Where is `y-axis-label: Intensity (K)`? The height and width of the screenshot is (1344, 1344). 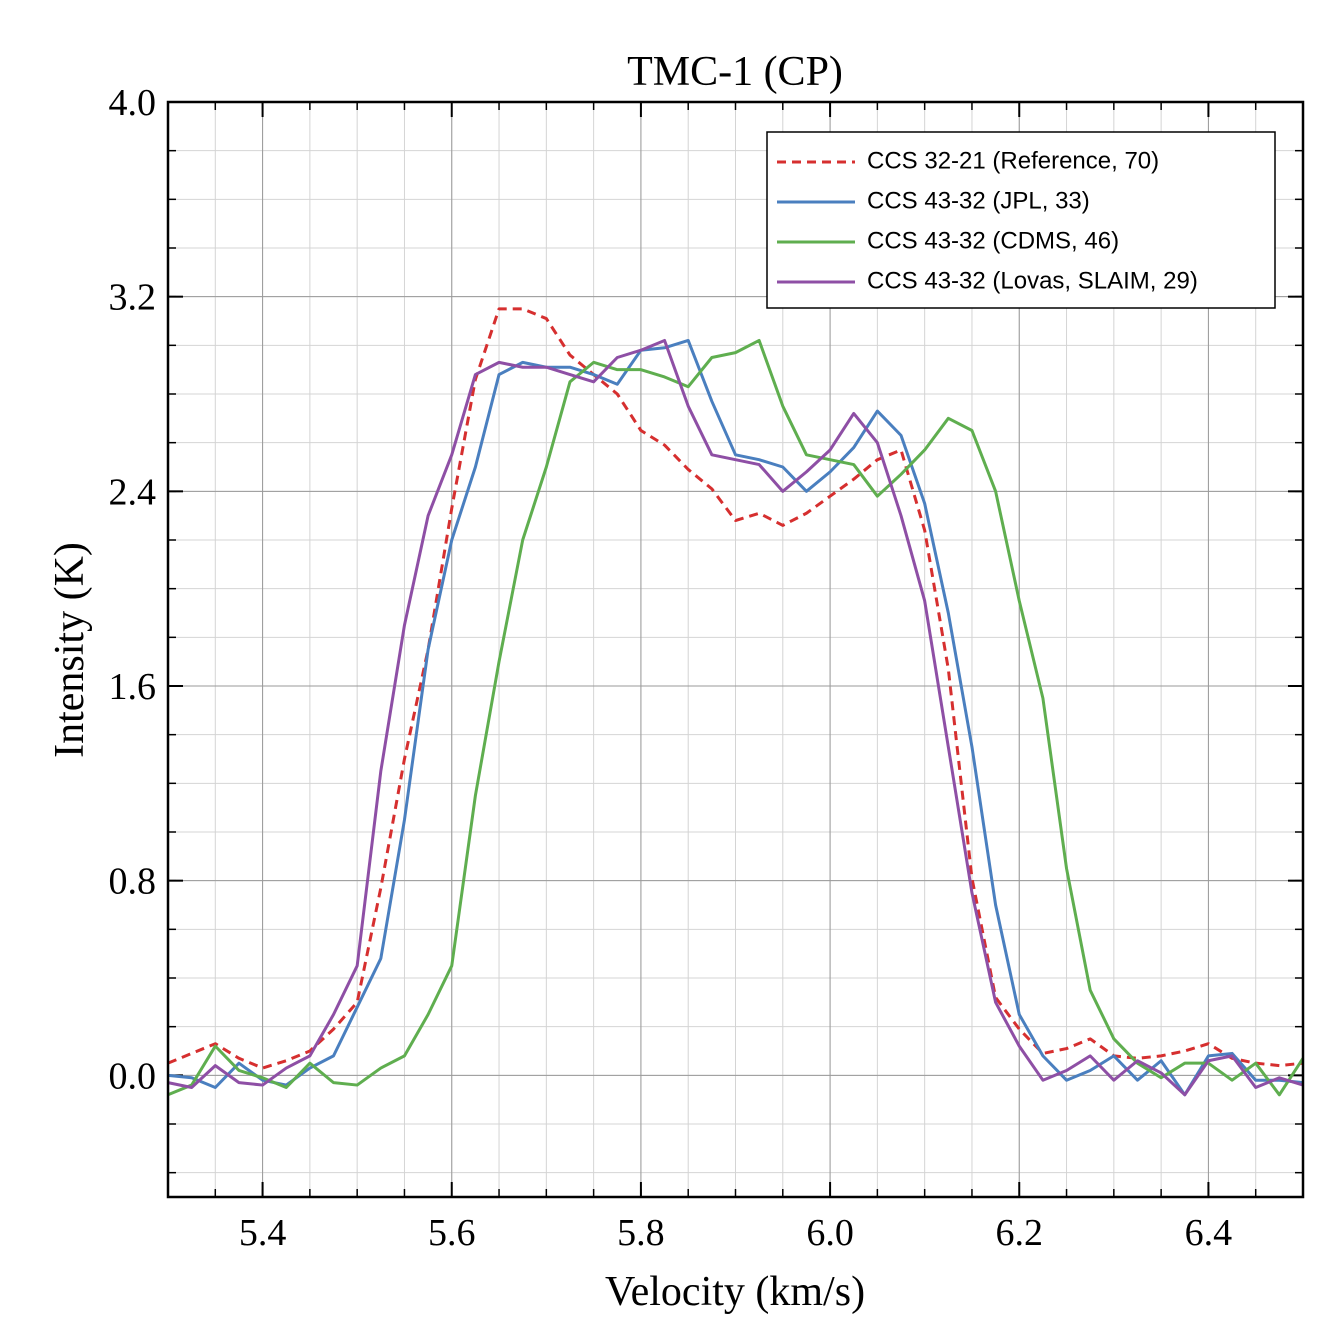
y-axis-label: Intensity (K) is located at coordinates (70, 650).